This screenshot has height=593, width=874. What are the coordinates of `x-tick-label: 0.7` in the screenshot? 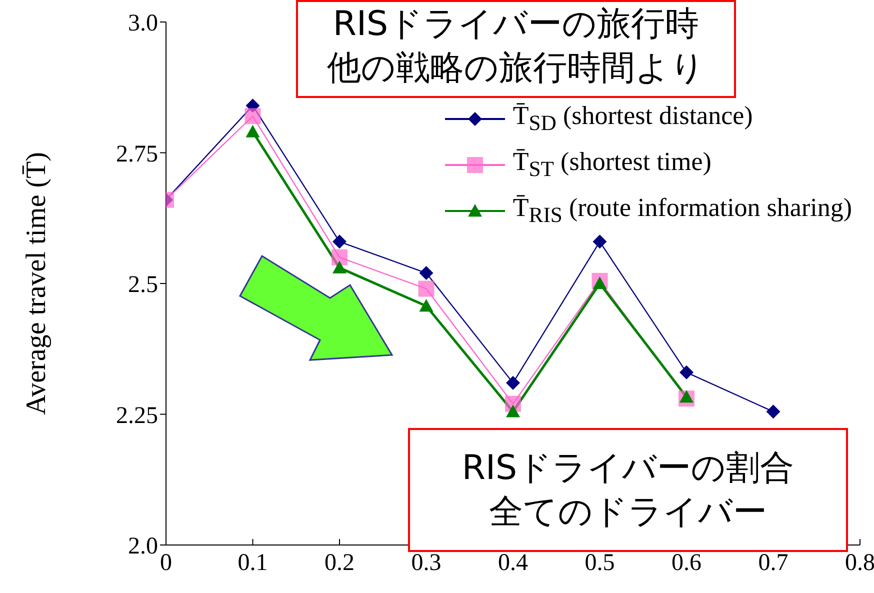 It's located at (773, 563).